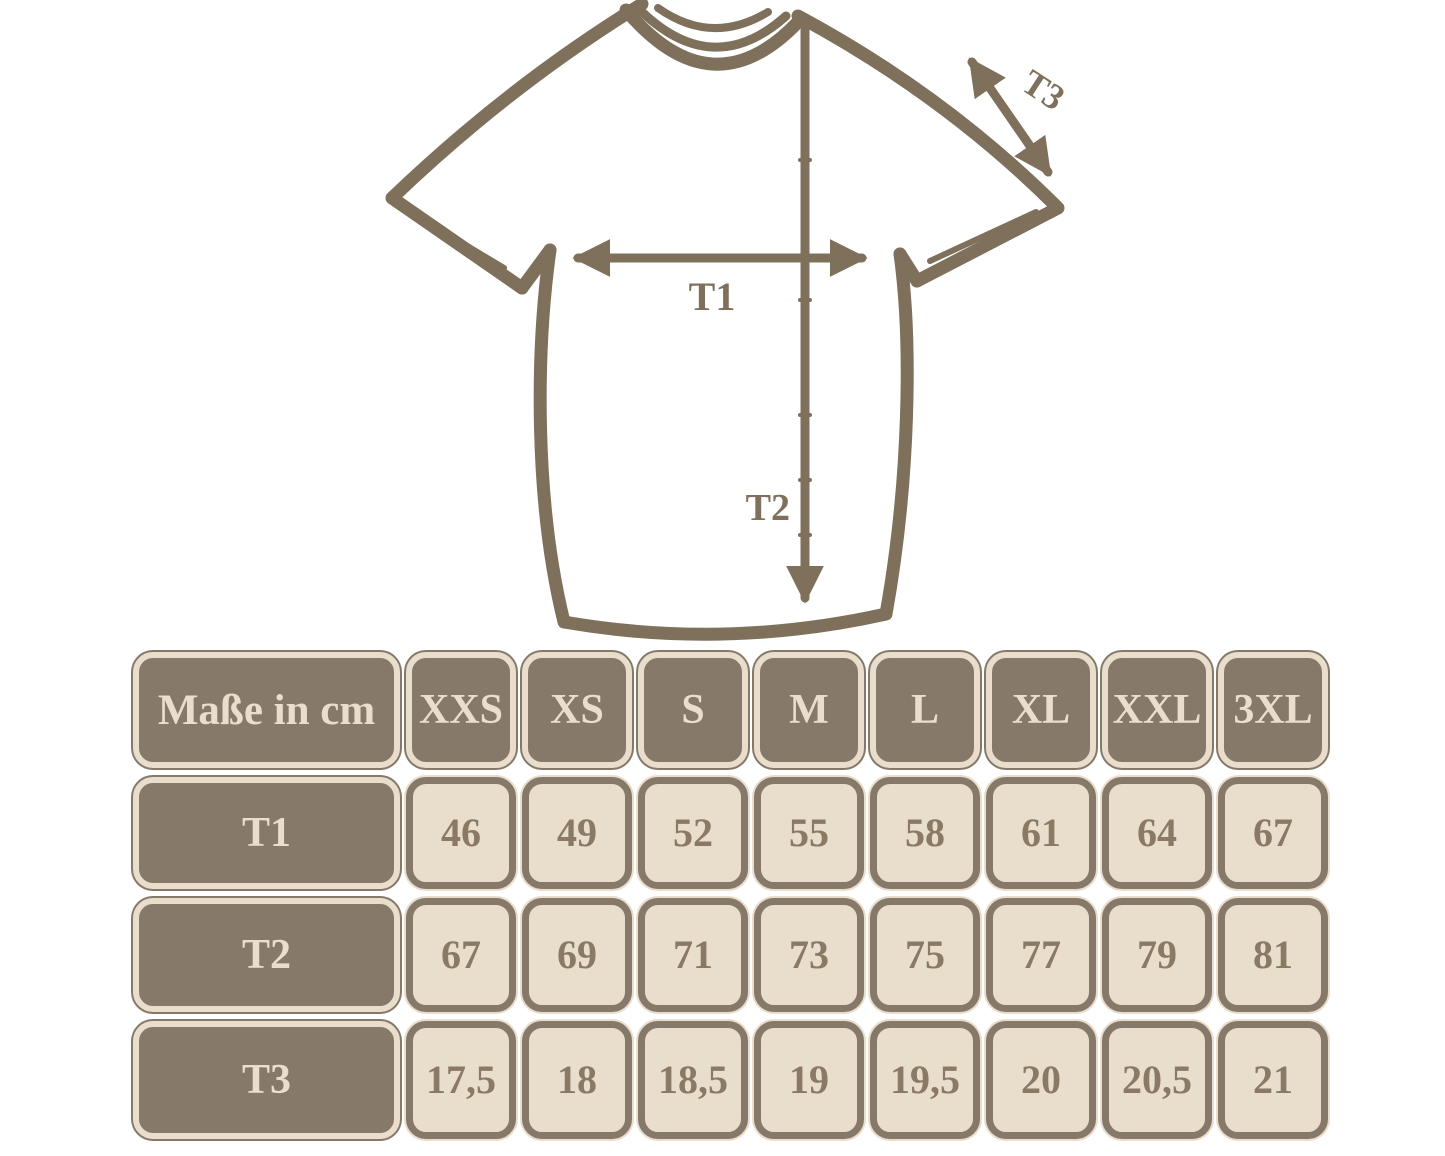  Describe the element at coordinates (1273, 833) in the screenshot. I see `t1-value-3xl: 67` at that location.